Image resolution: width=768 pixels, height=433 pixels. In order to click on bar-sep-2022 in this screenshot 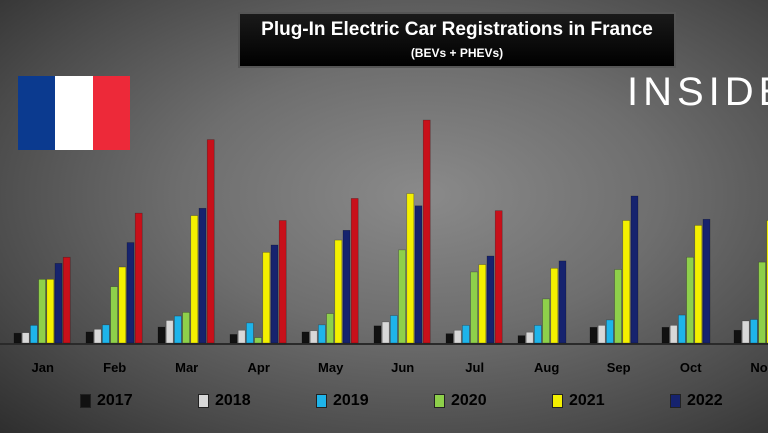, I will do `click(634, 269)`.